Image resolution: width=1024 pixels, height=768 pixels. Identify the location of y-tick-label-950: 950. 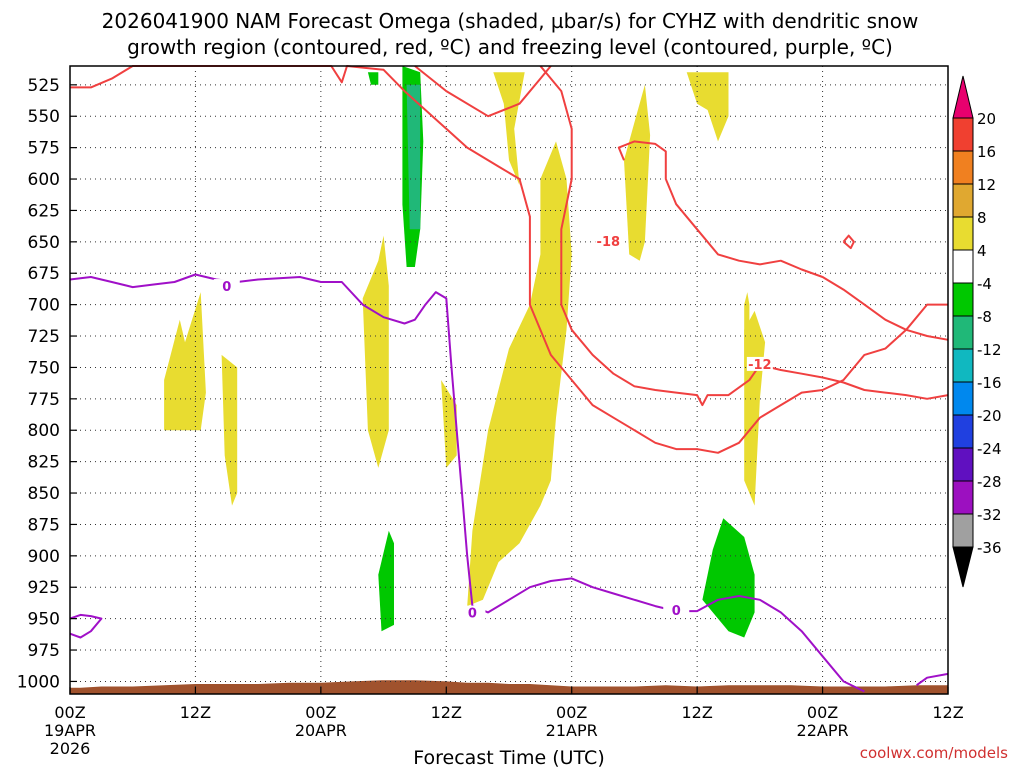
(44, 620).